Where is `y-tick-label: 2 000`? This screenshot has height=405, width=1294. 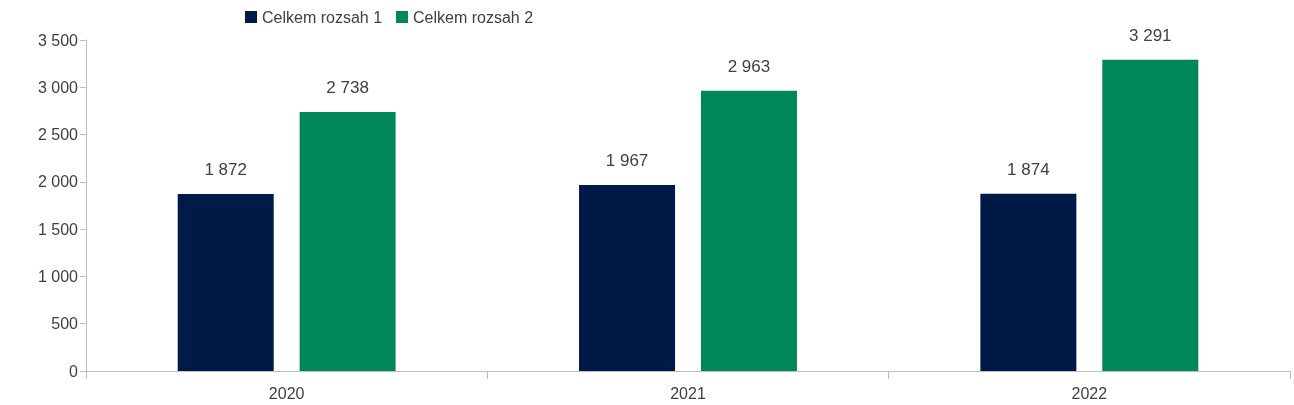 y-tick-label: 2 000 is located at coordinates (58, 182).